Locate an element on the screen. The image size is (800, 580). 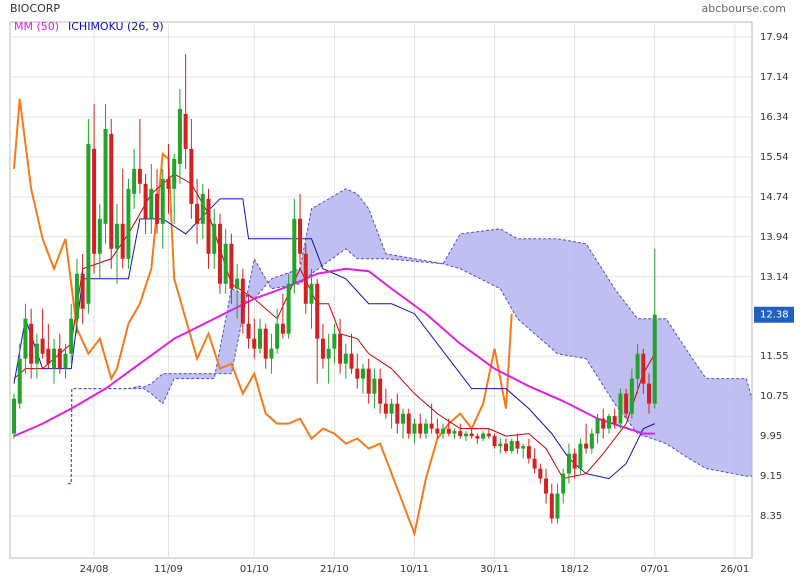
x-tick-label: 07/01 is located at coordinates (654, 569).